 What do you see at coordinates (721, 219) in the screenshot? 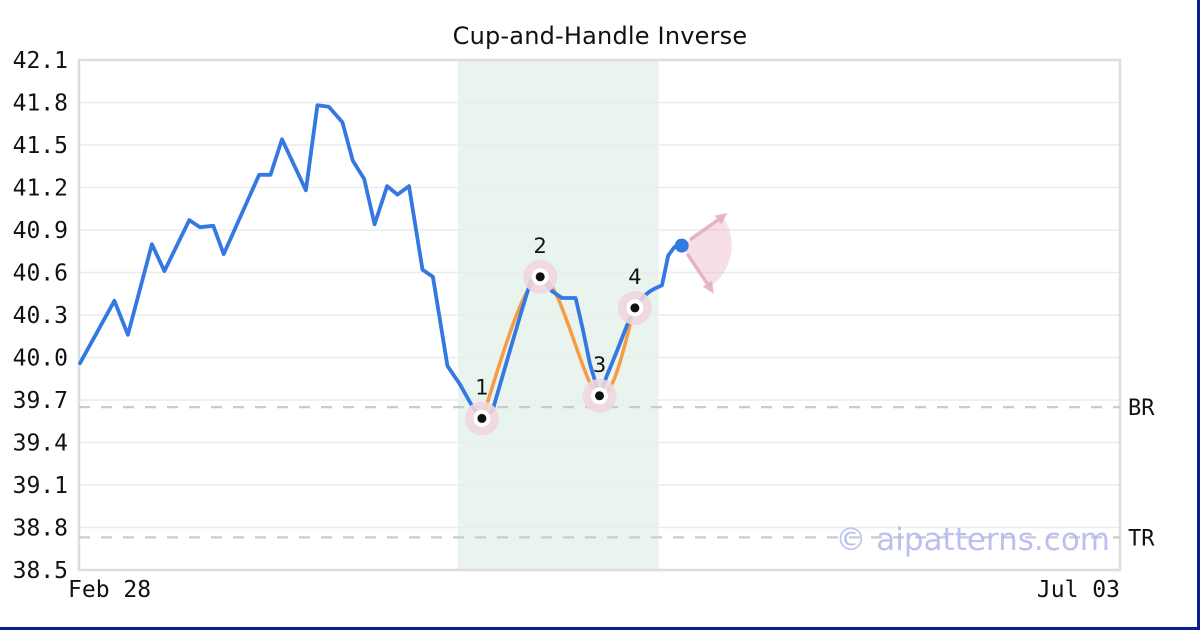
I see `projection-arrowhead-up` at bounding box center [721, 219].